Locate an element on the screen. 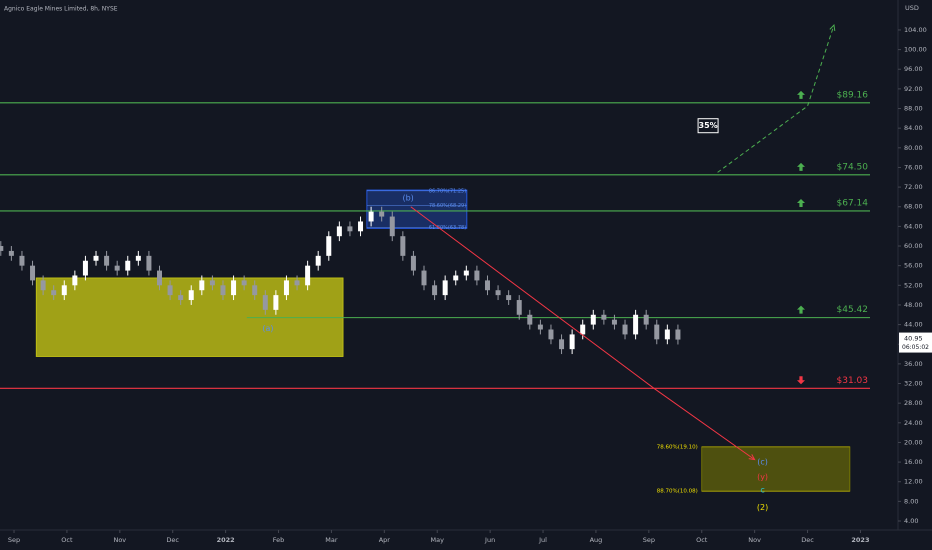 This screenshot has height=550, width=932. wave-label: (c) is located at coordinates (762, 462).